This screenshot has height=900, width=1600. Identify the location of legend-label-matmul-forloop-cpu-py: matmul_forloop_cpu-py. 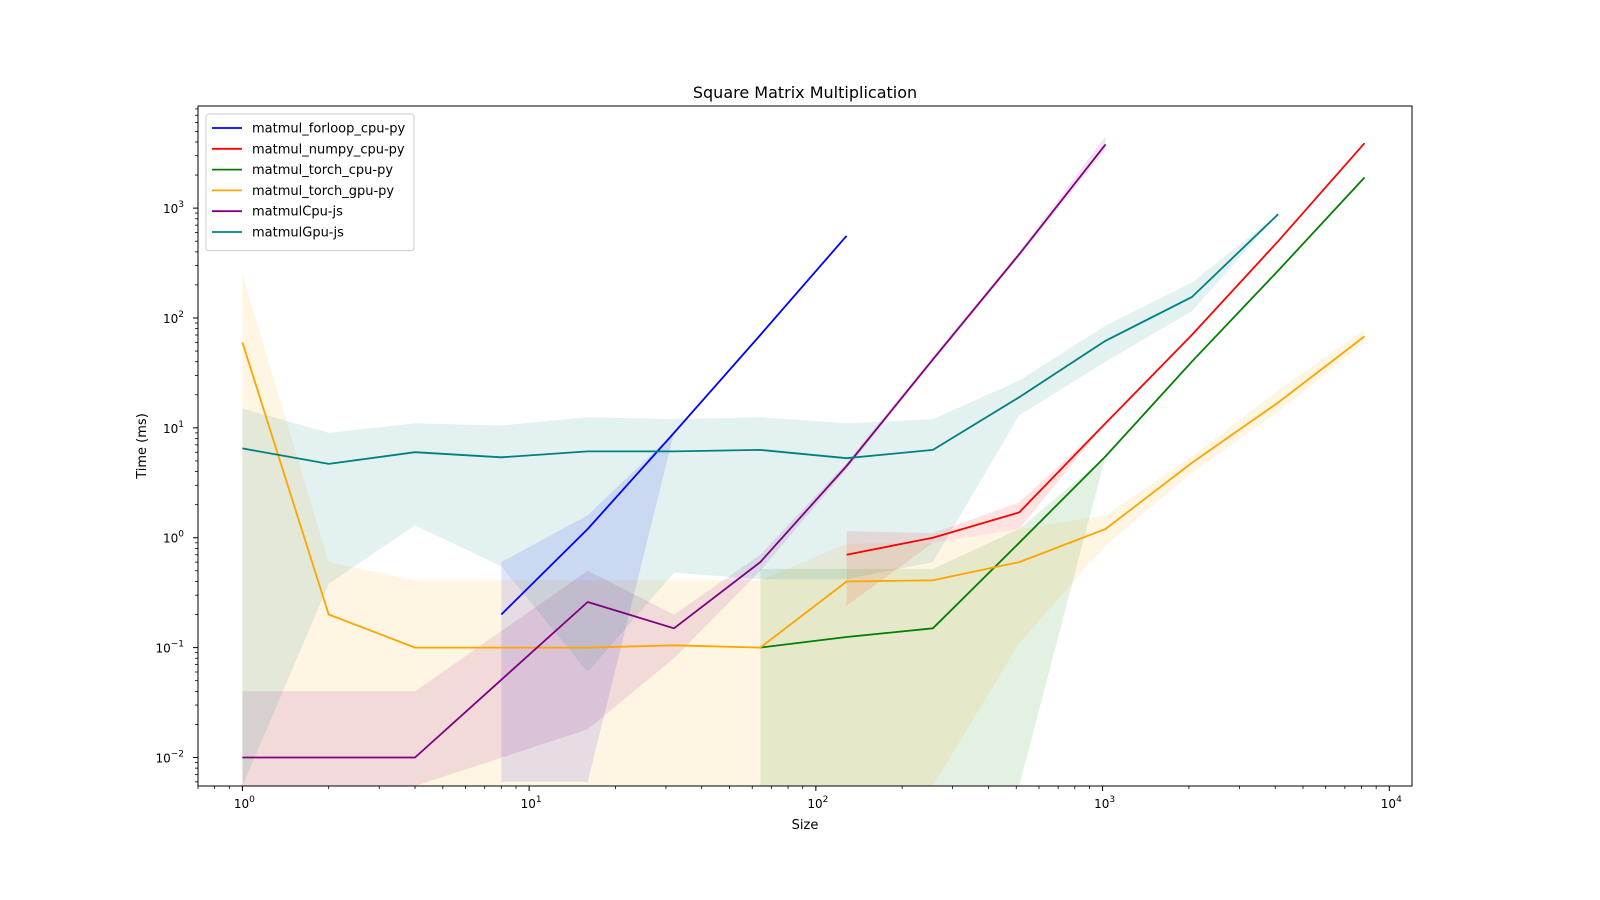
(328, 129).